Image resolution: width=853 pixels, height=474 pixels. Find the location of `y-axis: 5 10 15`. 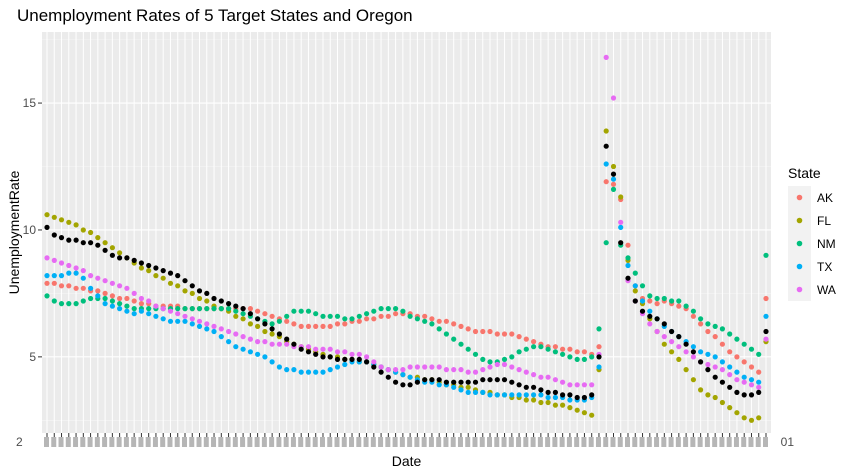

y-axis: 5 10 15 is located at coordinates (32, 230).